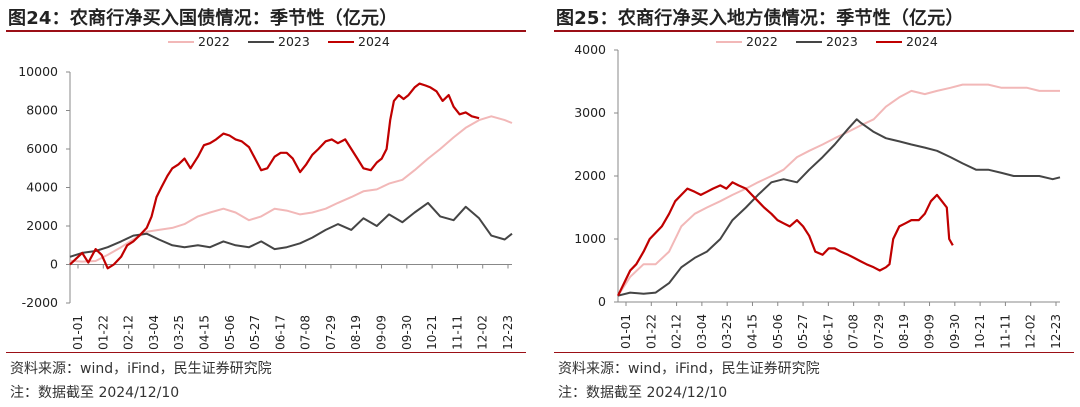 The height and width of the screenshot is (407, 1080). What do you see at coordinates (40, 302) in the screenshot?
I see `y-tick-label: -2000` at bounding box center [40, 302].